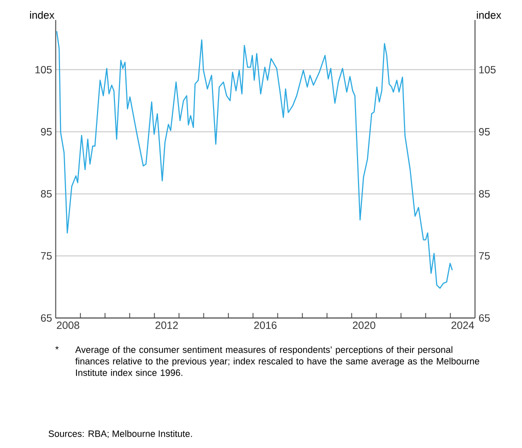 This screenshot has height=448, width=522. What do you see at coordinates (46, 194) in the screenshot?
I see `y-tick-label: 85` at bounding box center [46, 194].